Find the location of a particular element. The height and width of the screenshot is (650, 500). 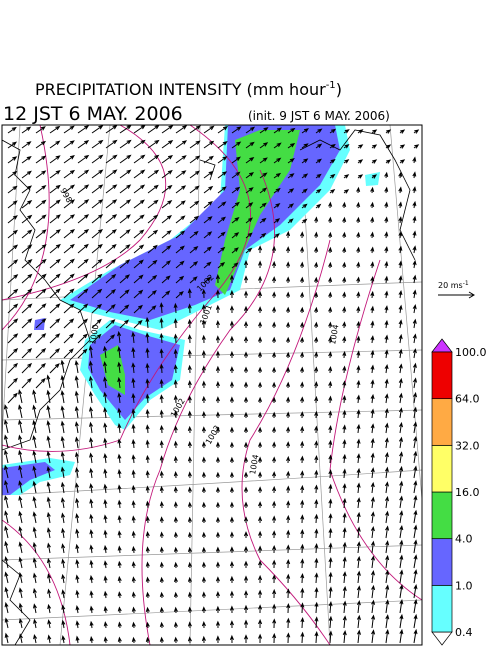

title: PRECIPITATION INTENSITY (mm hour-1) is located at coordinates (188, 89).